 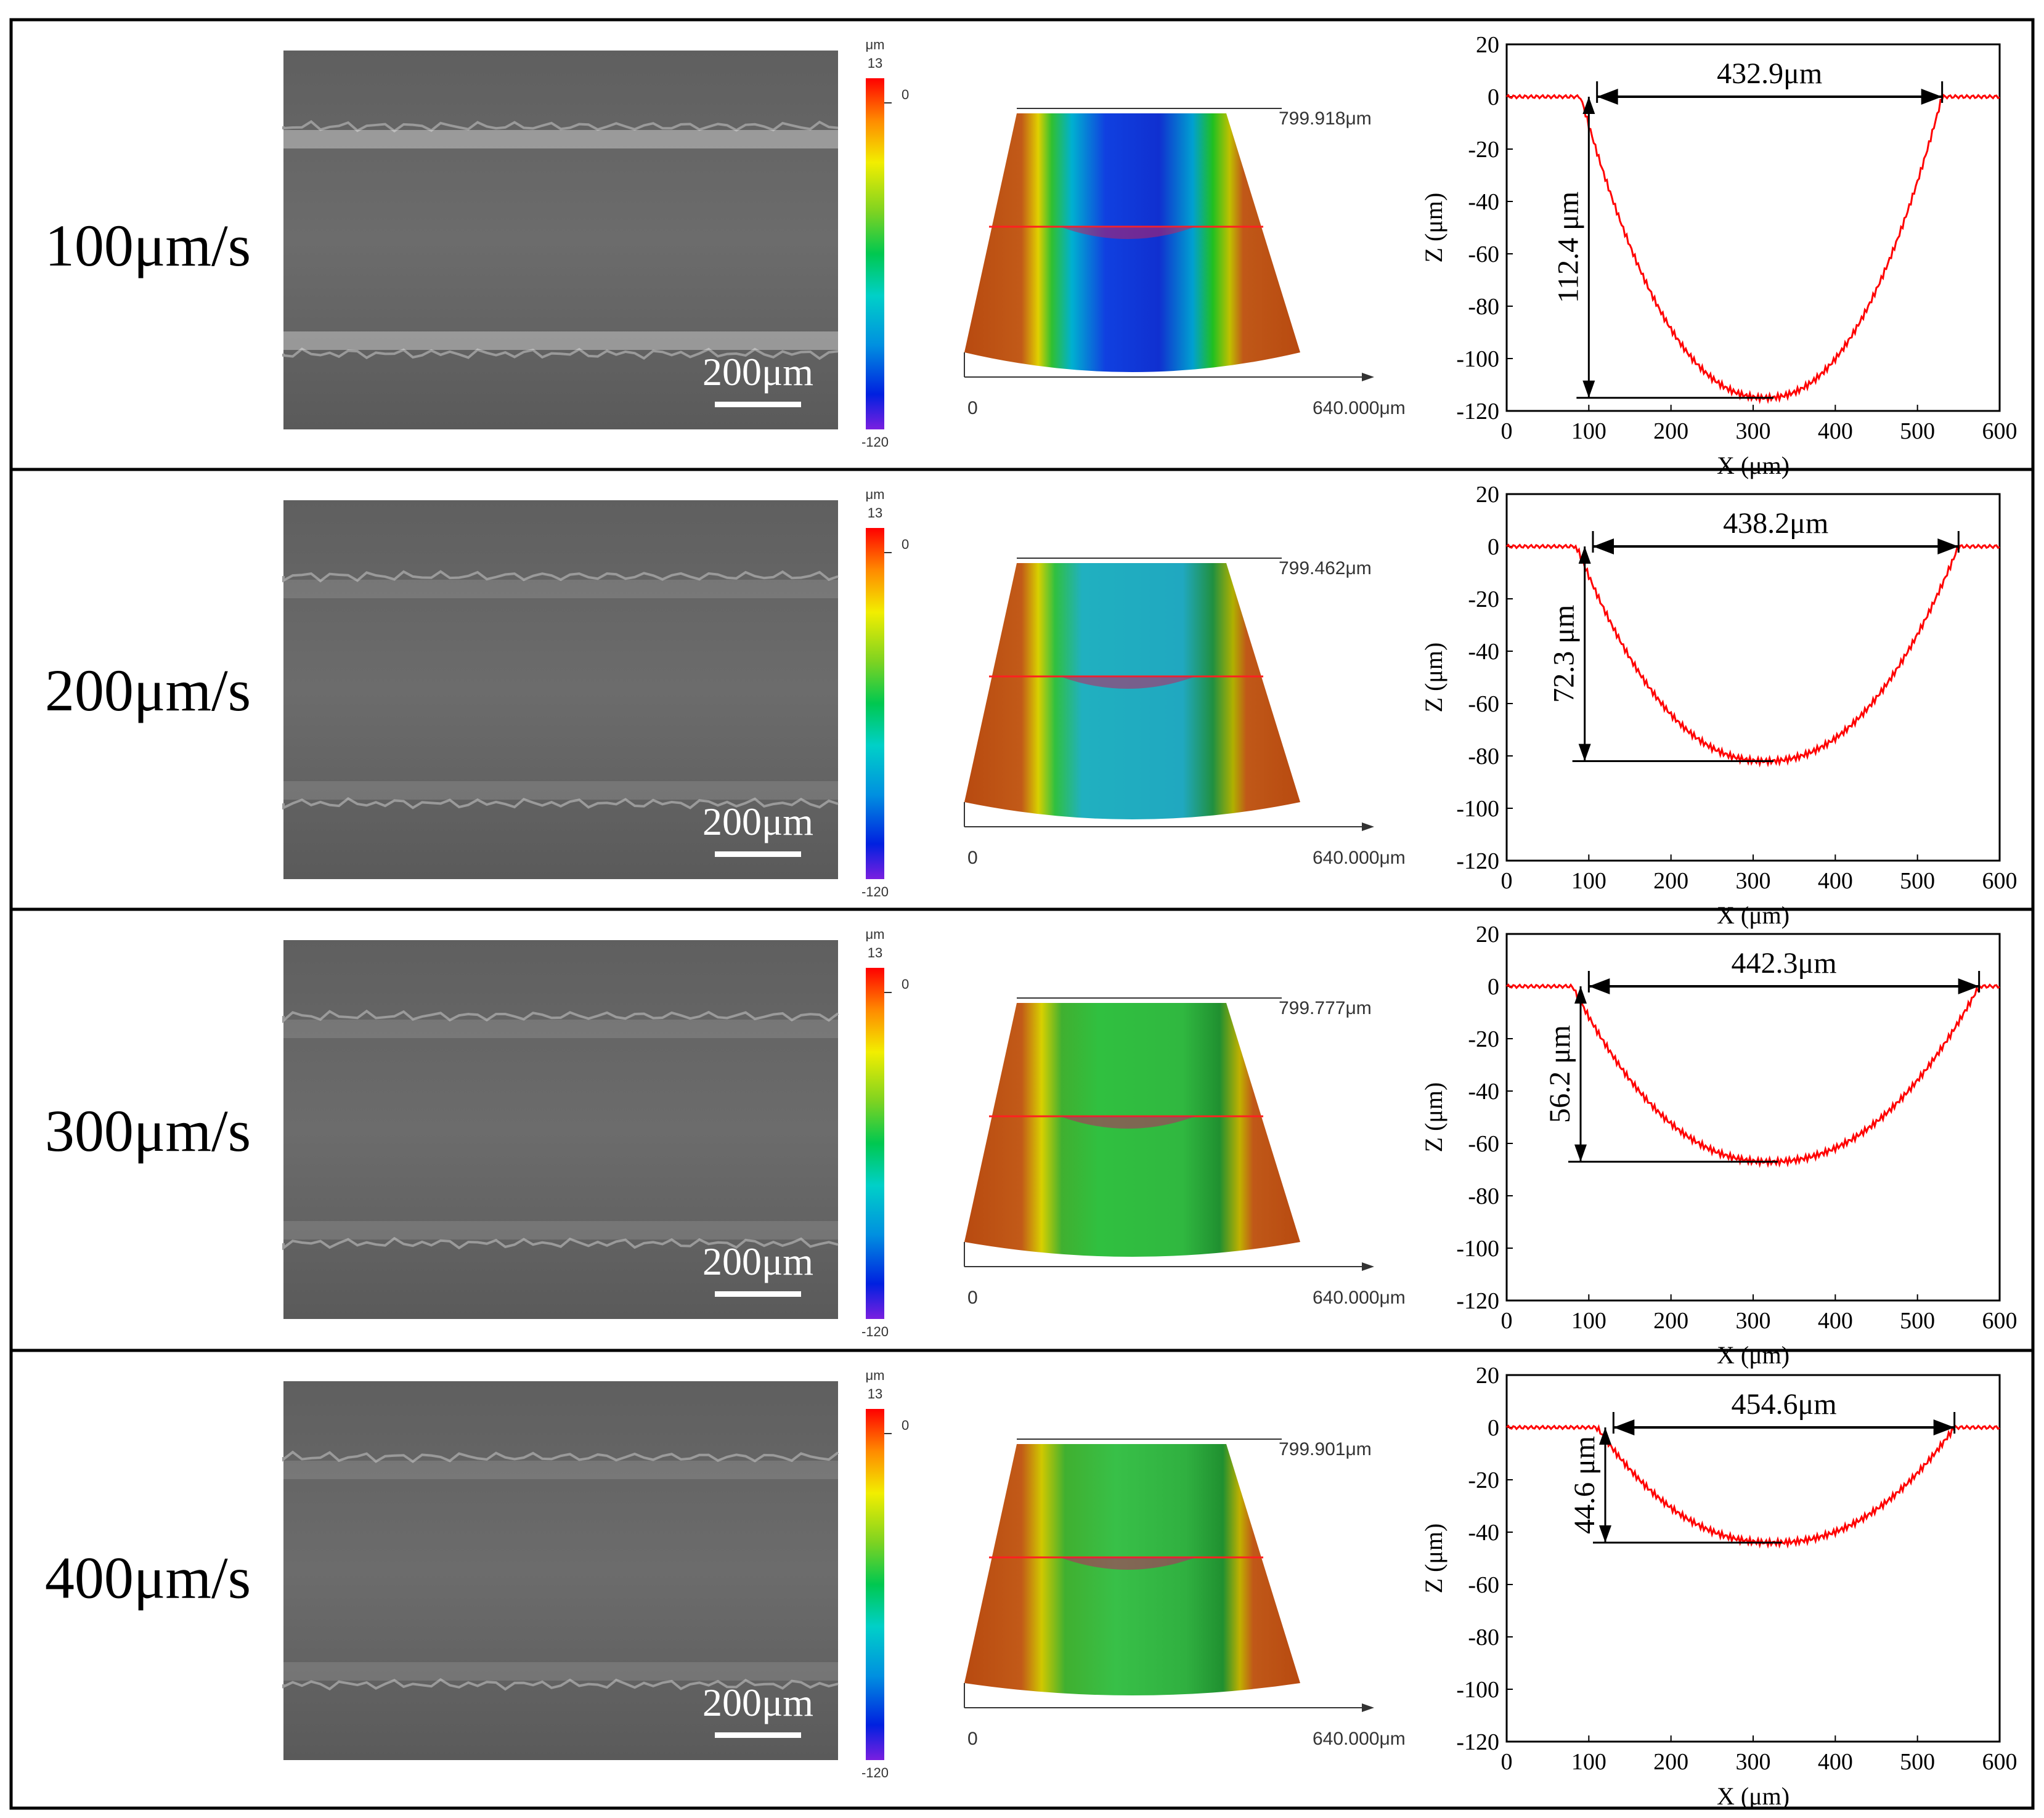 I want to click on sem-sheen-bottom, so click(x=560, y=1230).